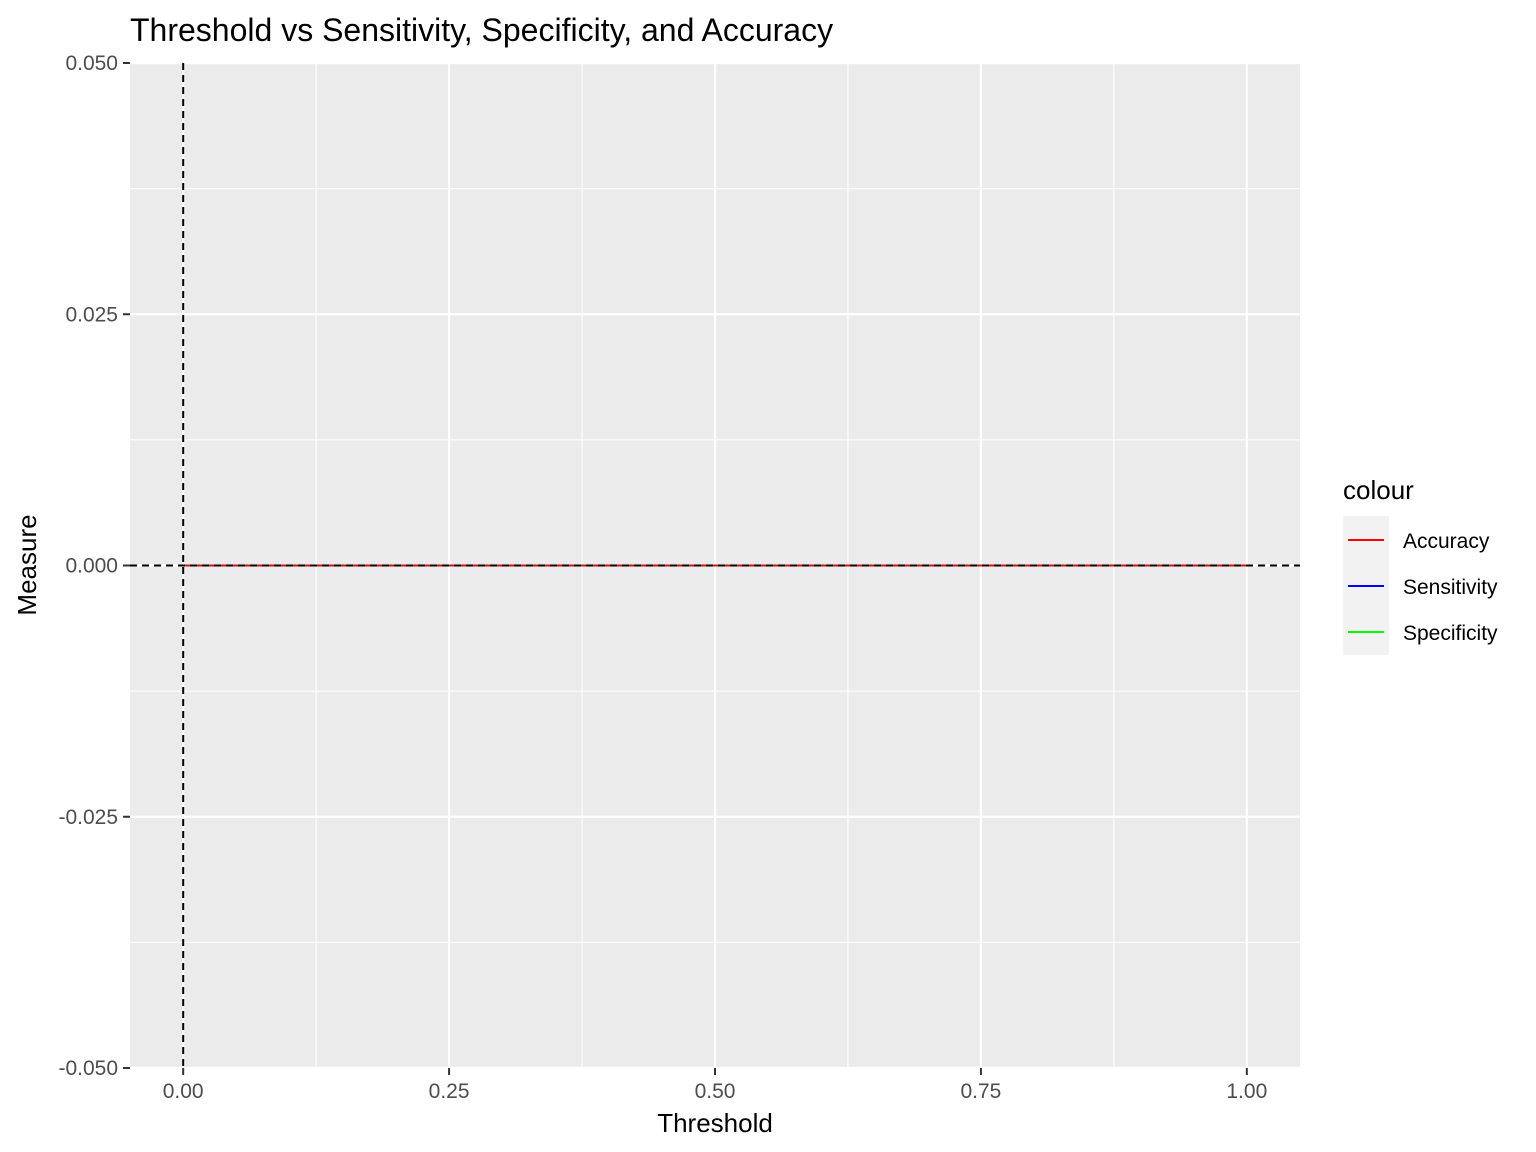 Image resolution: width=1536 pixels, height=1152 pixels. I want to click on y-tick-label: 0.050, so click(91, 63).